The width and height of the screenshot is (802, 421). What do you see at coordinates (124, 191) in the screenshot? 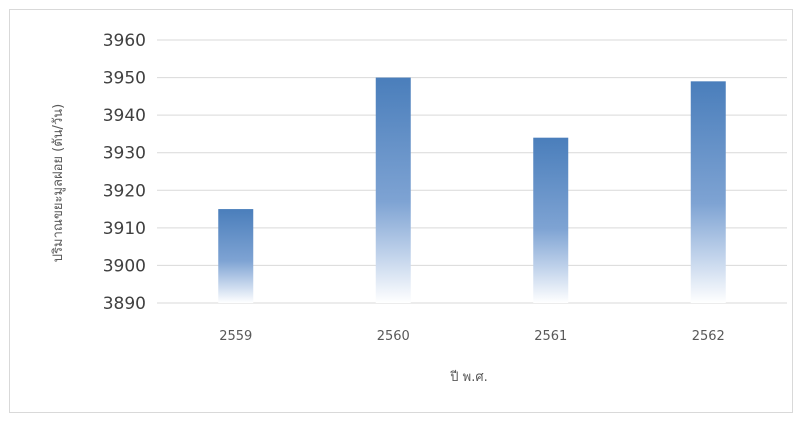
I see `y-tick-label: 3920` at bounding box center [124, 191].